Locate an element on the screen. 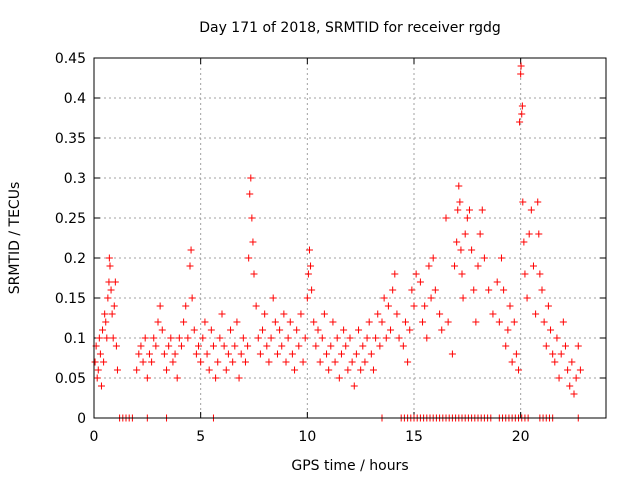 This screenshot has height=480, width=640. x-tick-label: 10 is located at coordinates (307, 437).